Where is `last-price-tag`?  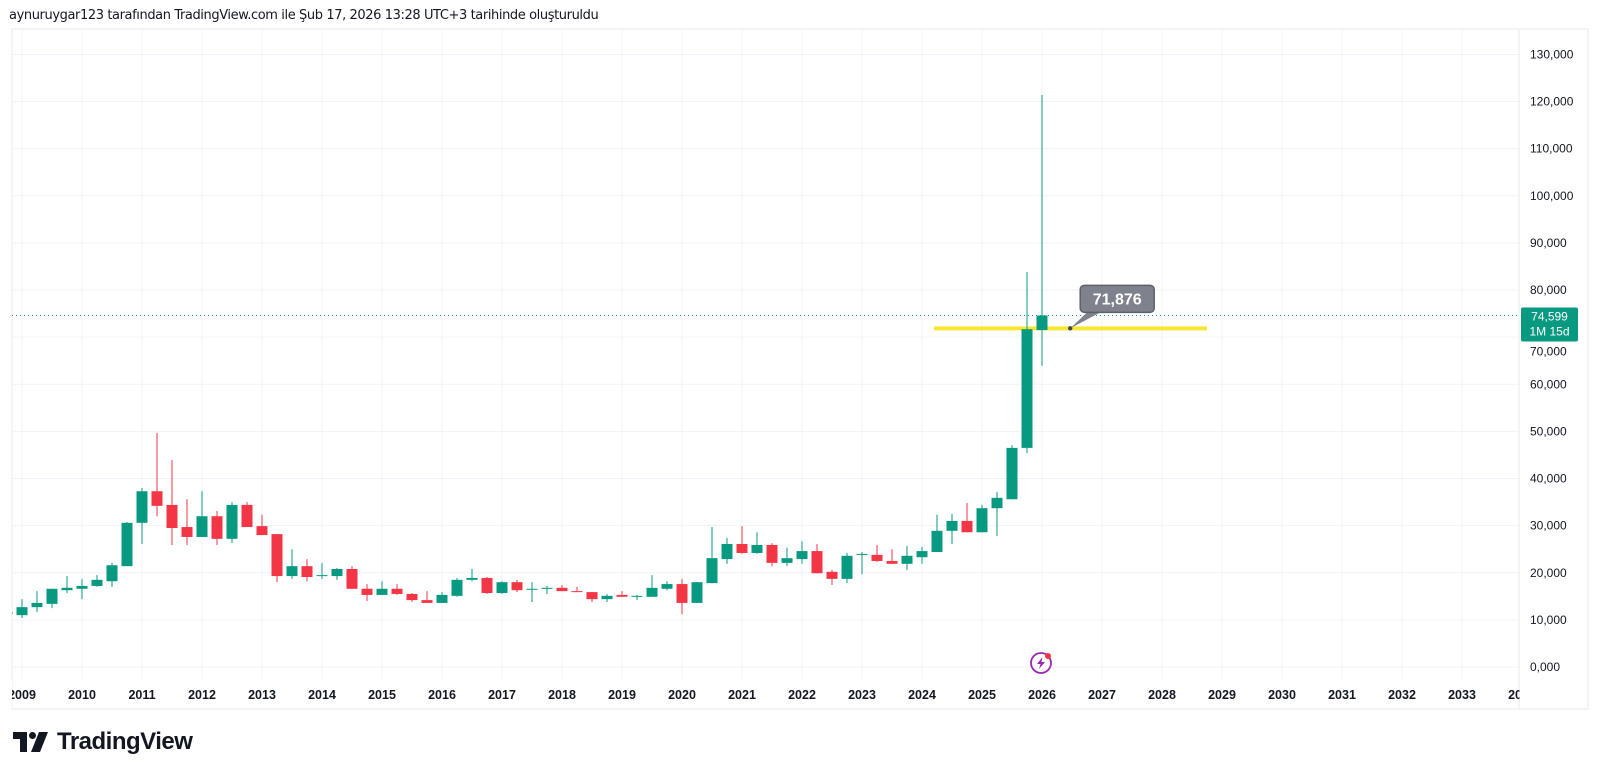 last-price-tag is located at coordinates (1549, 324).